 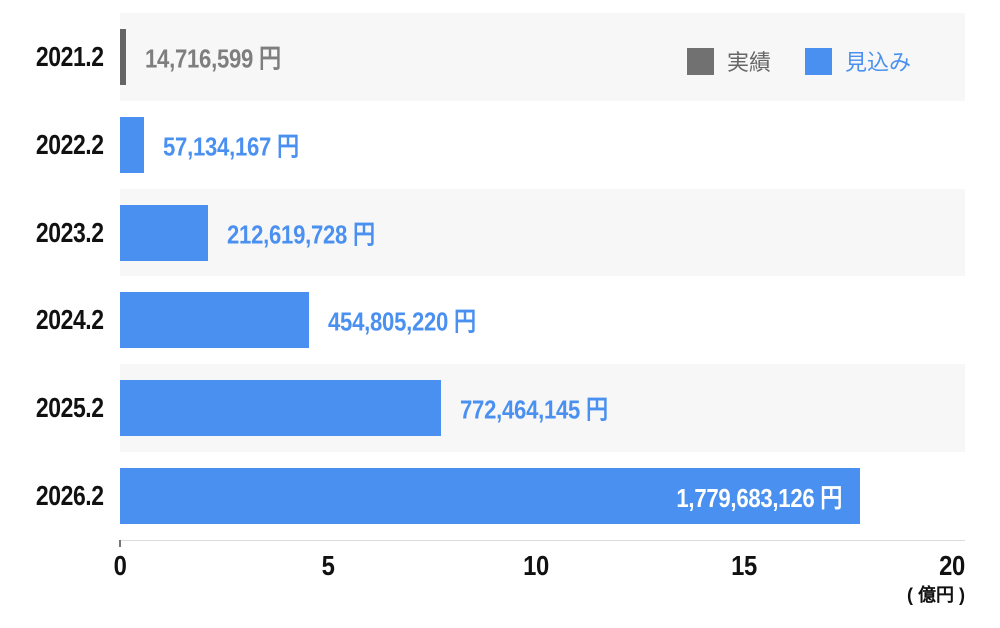 I want to click on legend-item-actual: 実績, so click(x=729, y=61).